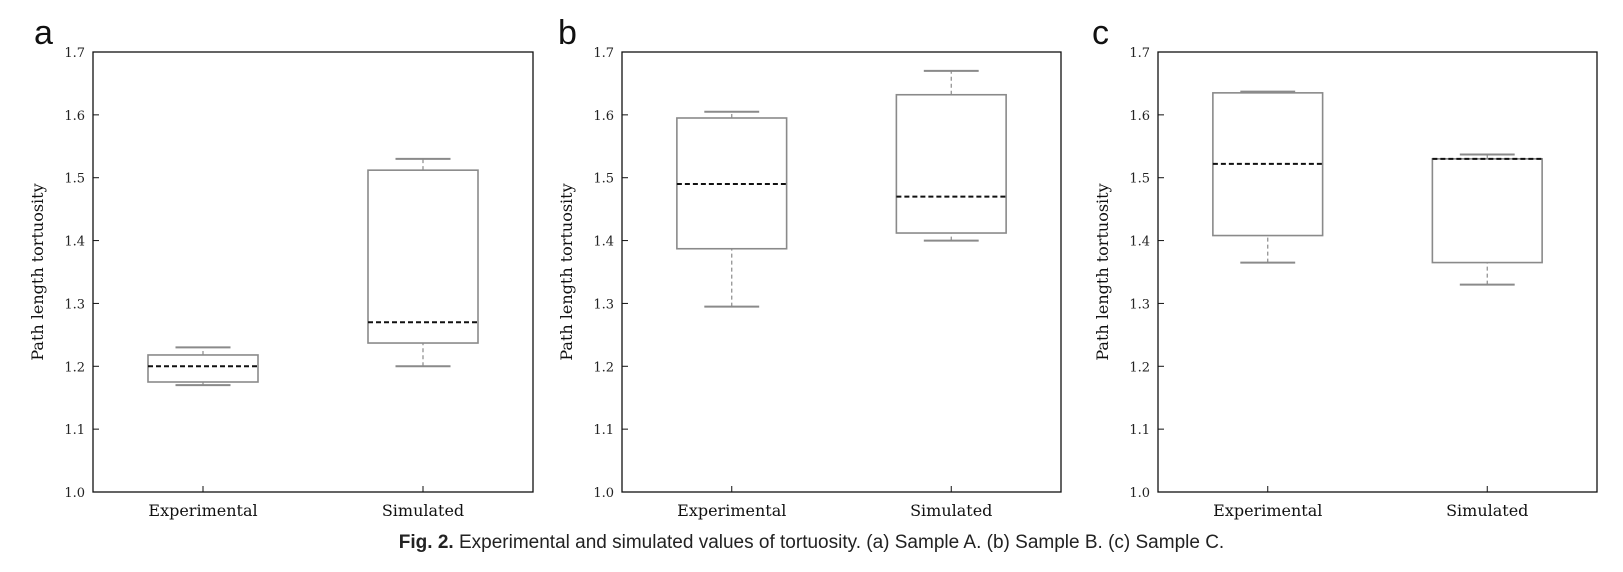  I want to click on panel-letter: c, so click(1100, 33).